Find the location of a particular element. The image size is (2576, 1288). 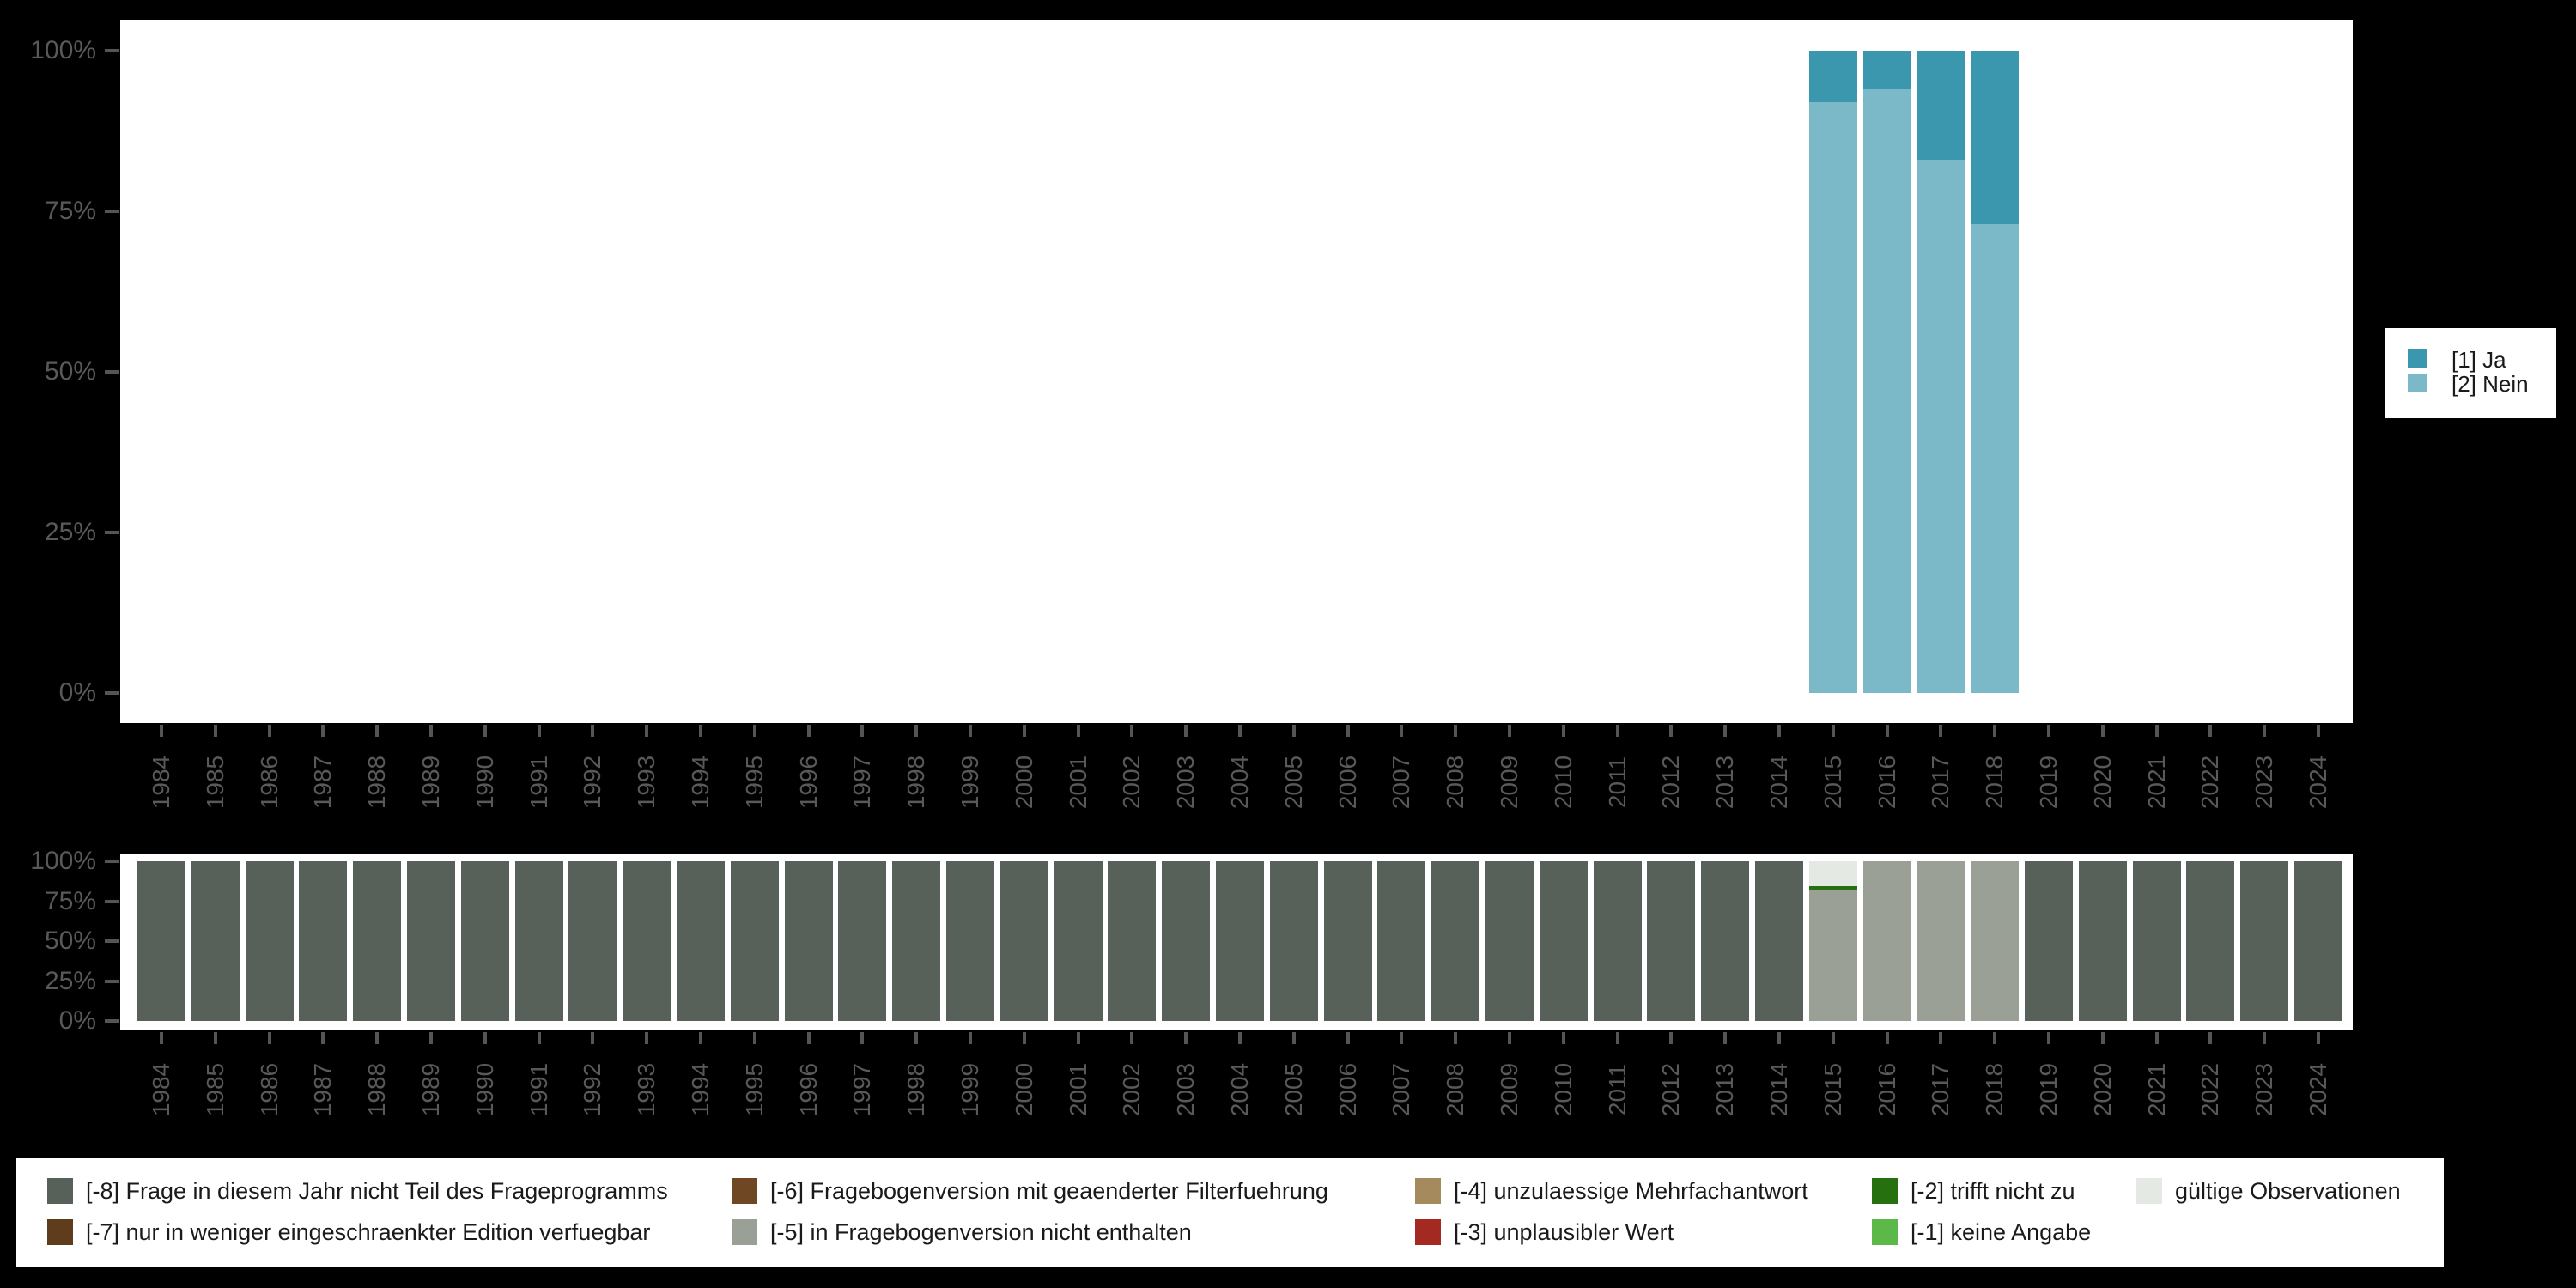

bar-segment-2003 is located at coordinates (1186, 941).